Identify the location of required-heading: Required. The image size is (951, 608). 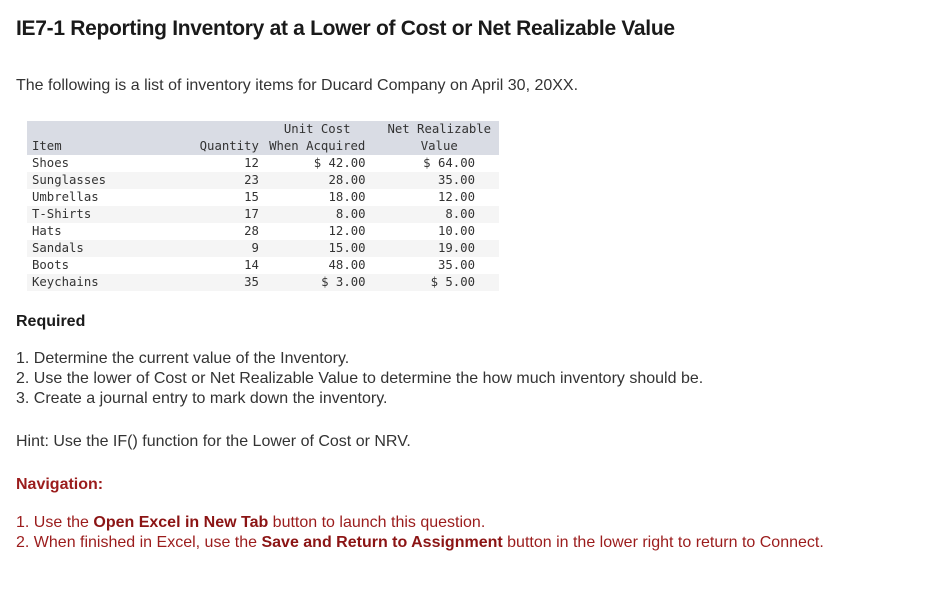
(51, 321).